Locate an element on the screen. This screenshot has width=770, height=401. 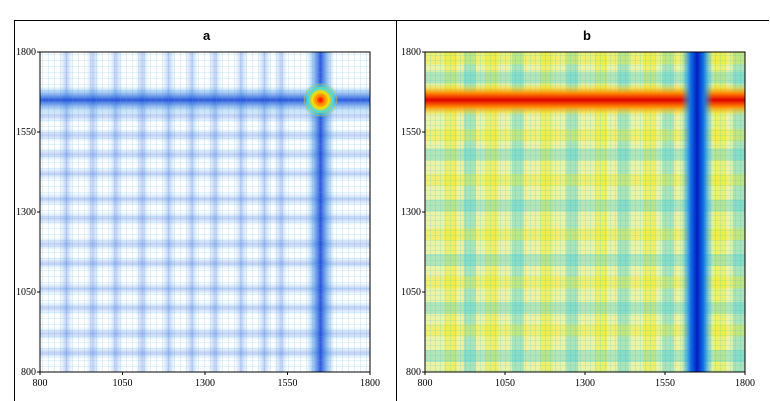
panel-a-y-tick-label: 800 is located at coordinates (28, 372).